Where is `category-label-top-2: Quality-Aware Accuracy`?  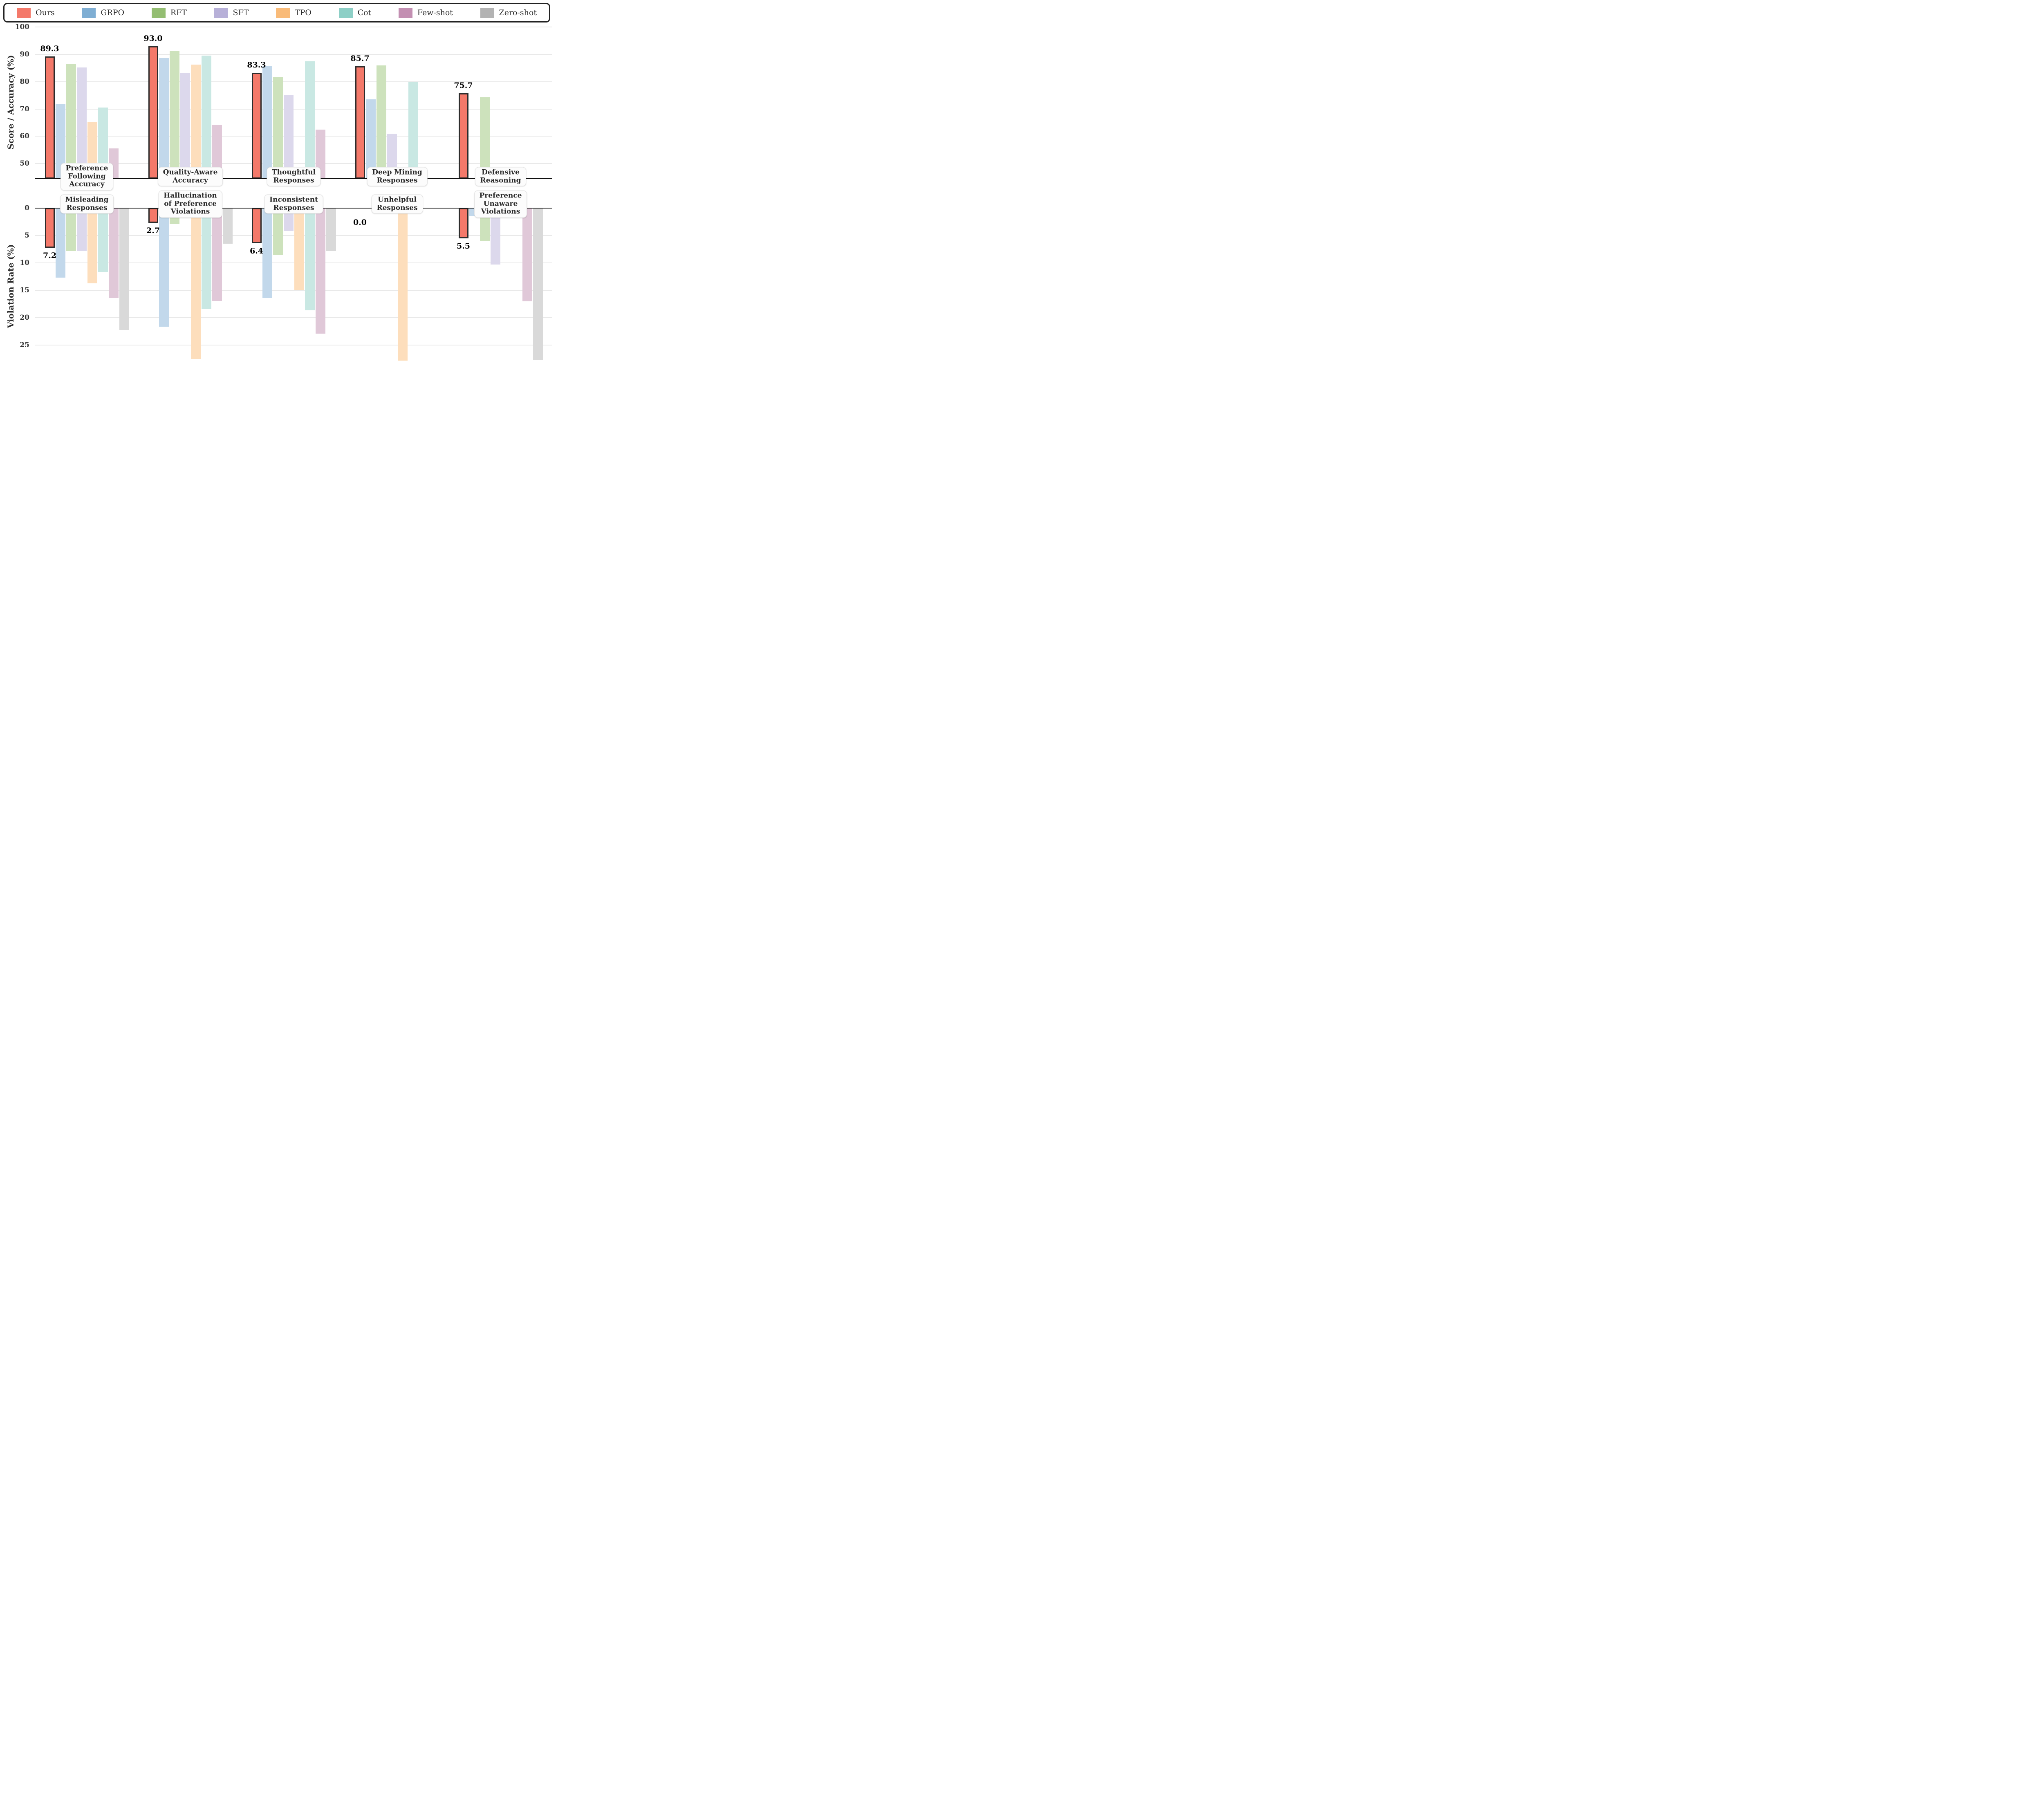 category-label-top-2: Quality-Aware Accuracy is located at coordinates (190, 176).